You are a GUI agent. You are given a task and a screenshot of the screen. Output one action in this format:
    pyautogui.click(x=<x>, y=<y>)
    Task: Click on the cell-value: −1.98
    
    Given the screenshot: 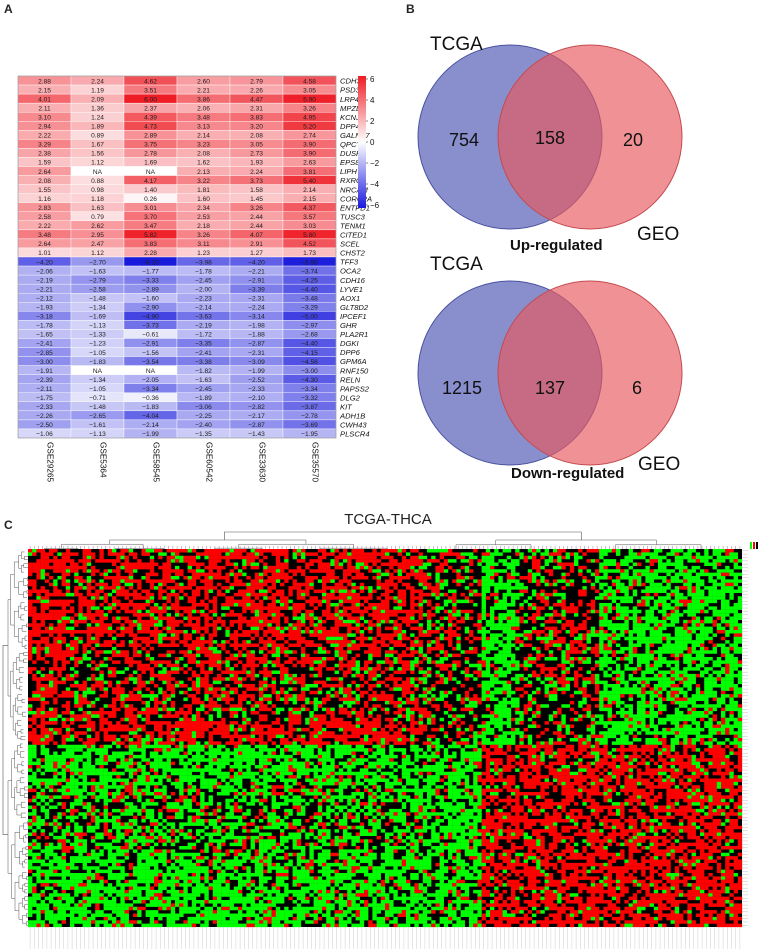 What is the action you would take?
    pyautogui.click(x=256, y=326)
    